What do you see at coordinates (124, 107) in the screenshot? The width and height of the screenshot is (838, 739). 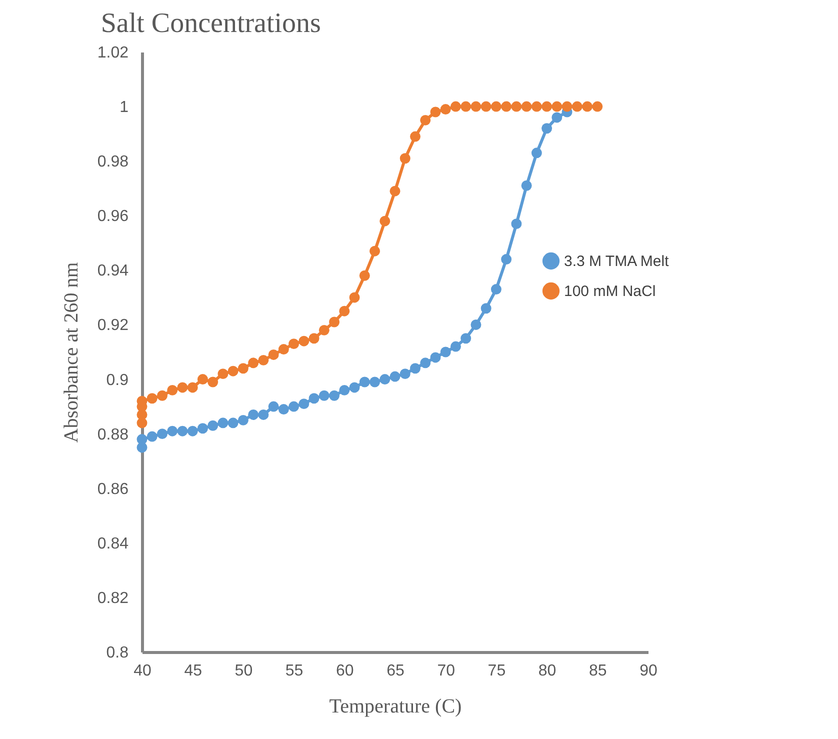 I see `y-tick-label: 1` at bounding box center [124, 107].